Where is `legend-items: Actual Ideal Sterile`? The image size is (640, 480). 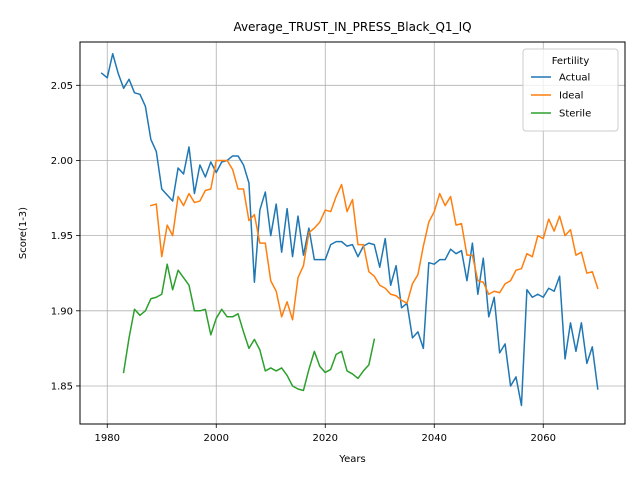 legend-items: Actual Ideal Sterile is located at coordinates (561, 96).